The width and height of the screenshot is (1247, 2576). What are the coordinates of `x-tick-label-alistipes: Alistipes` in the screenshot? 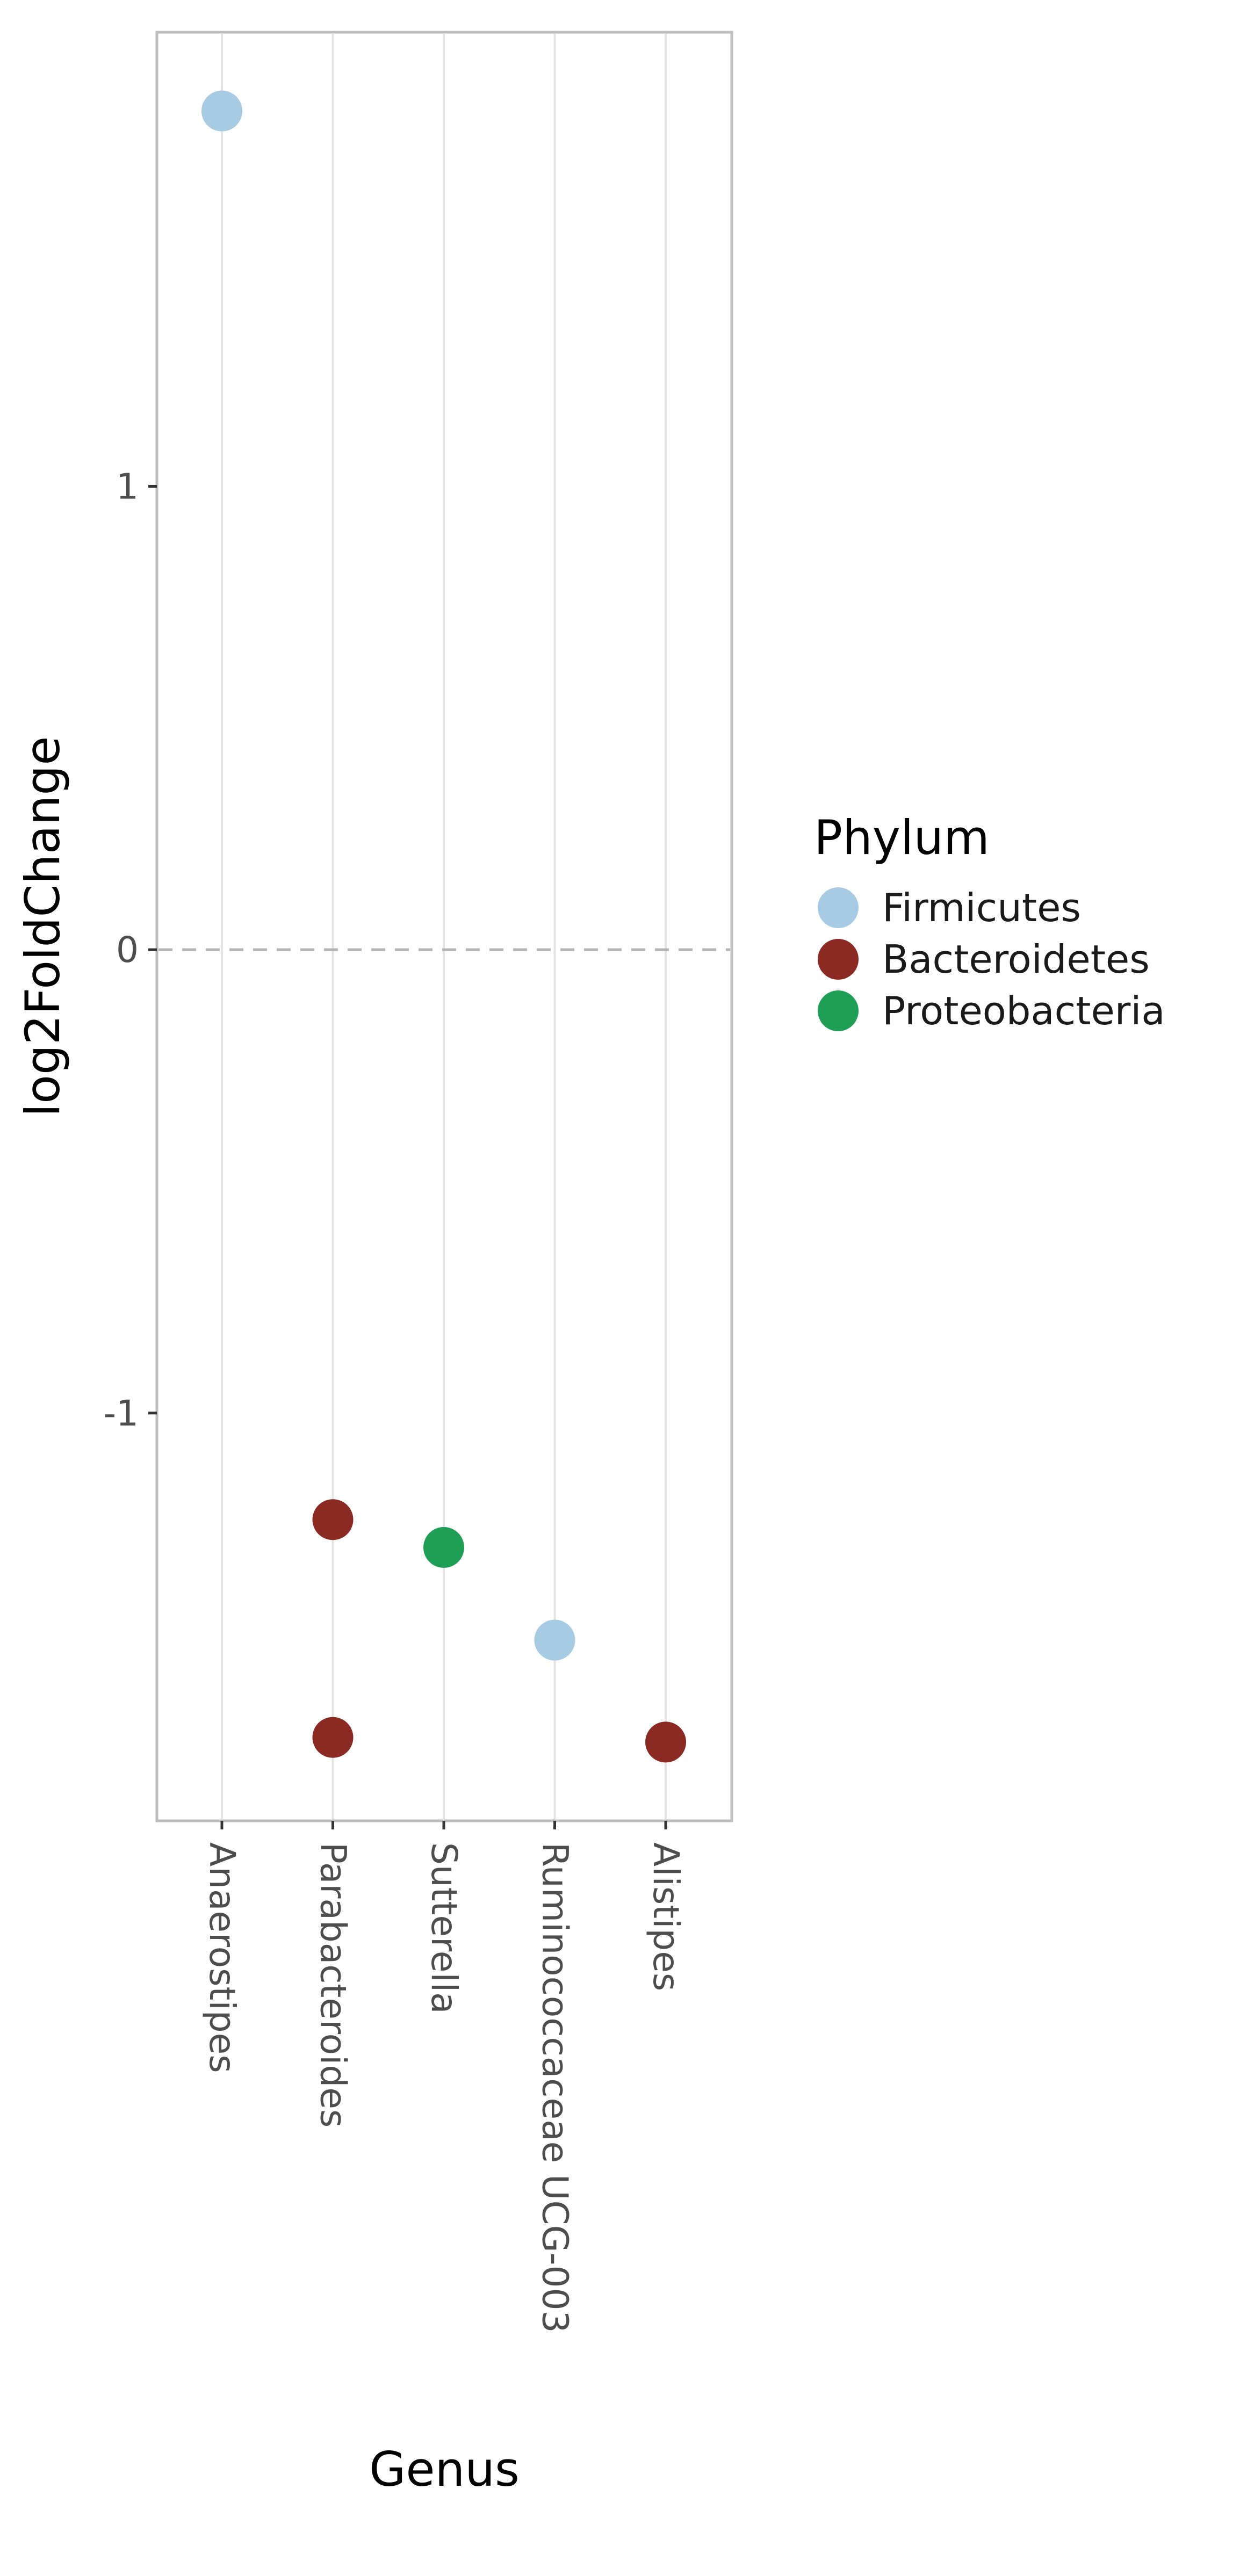 It's located at (666, 1916).